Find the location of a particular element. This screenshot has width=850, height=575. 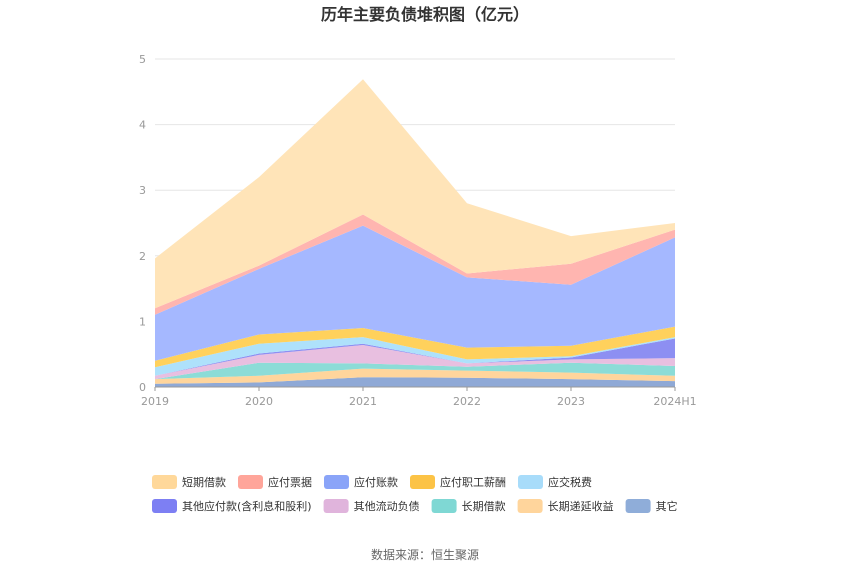

legend-item: 应付账款 is located at coordinates (361, 482).